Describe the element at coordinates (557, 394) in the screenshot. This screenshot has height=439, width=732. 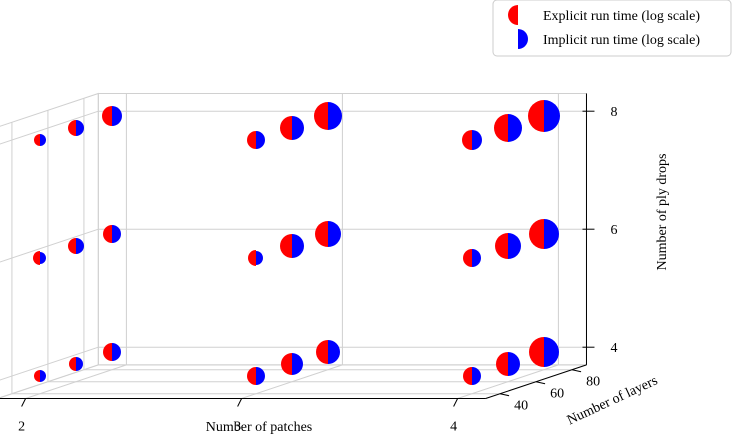
I see `y-tick-label: 60` at that location.